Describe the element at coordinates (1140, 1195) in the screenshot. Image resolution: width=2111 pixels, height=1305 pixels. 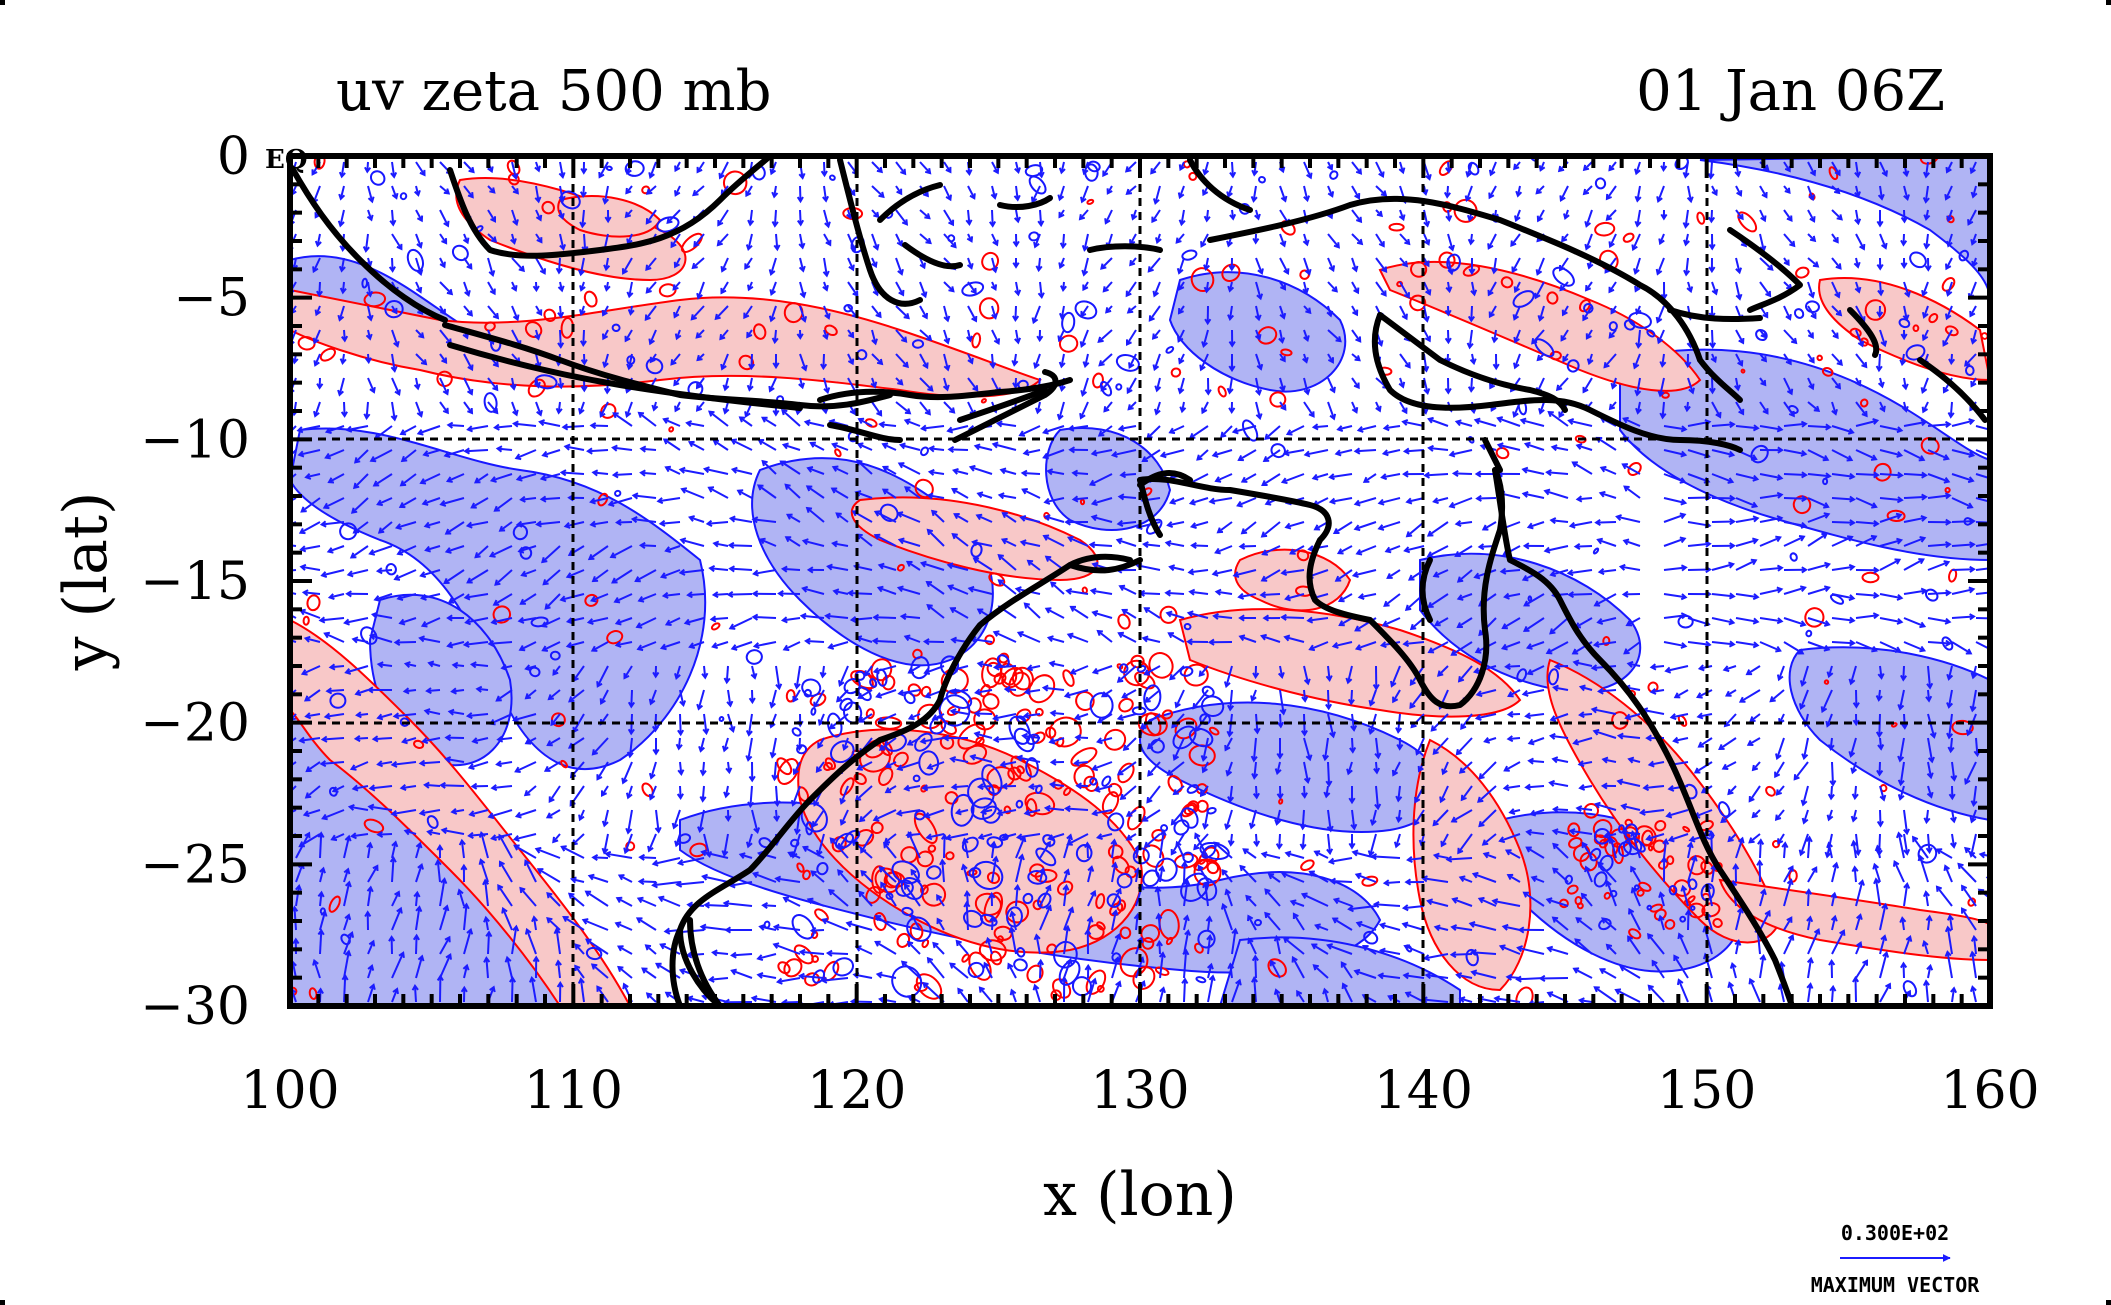
I see `x-axis-label: x (lon)` at that location.